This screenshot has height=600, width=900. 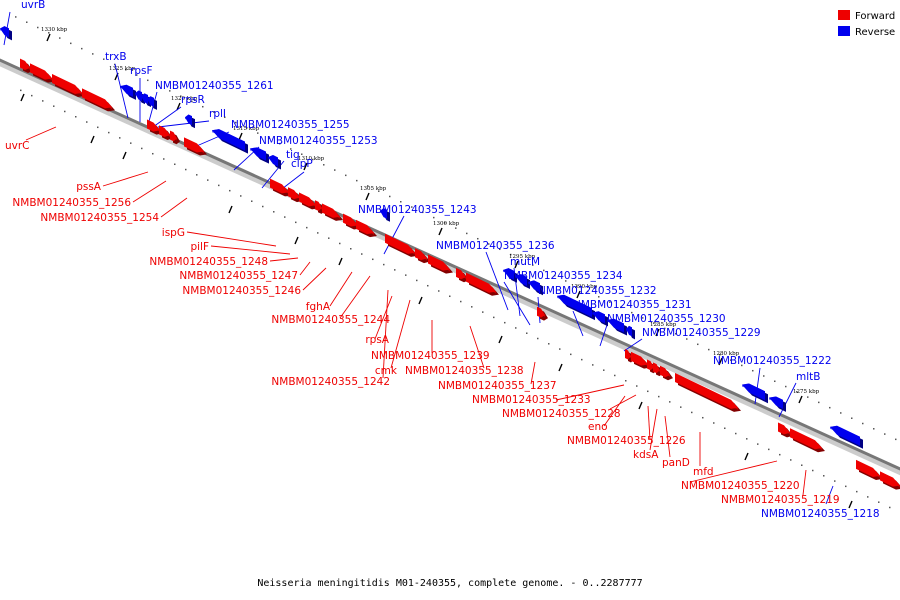 What do you see at coordinates (17, 146) in the screenshot?
I see `gene-label: uvrC` at bounding box center [17, 146].